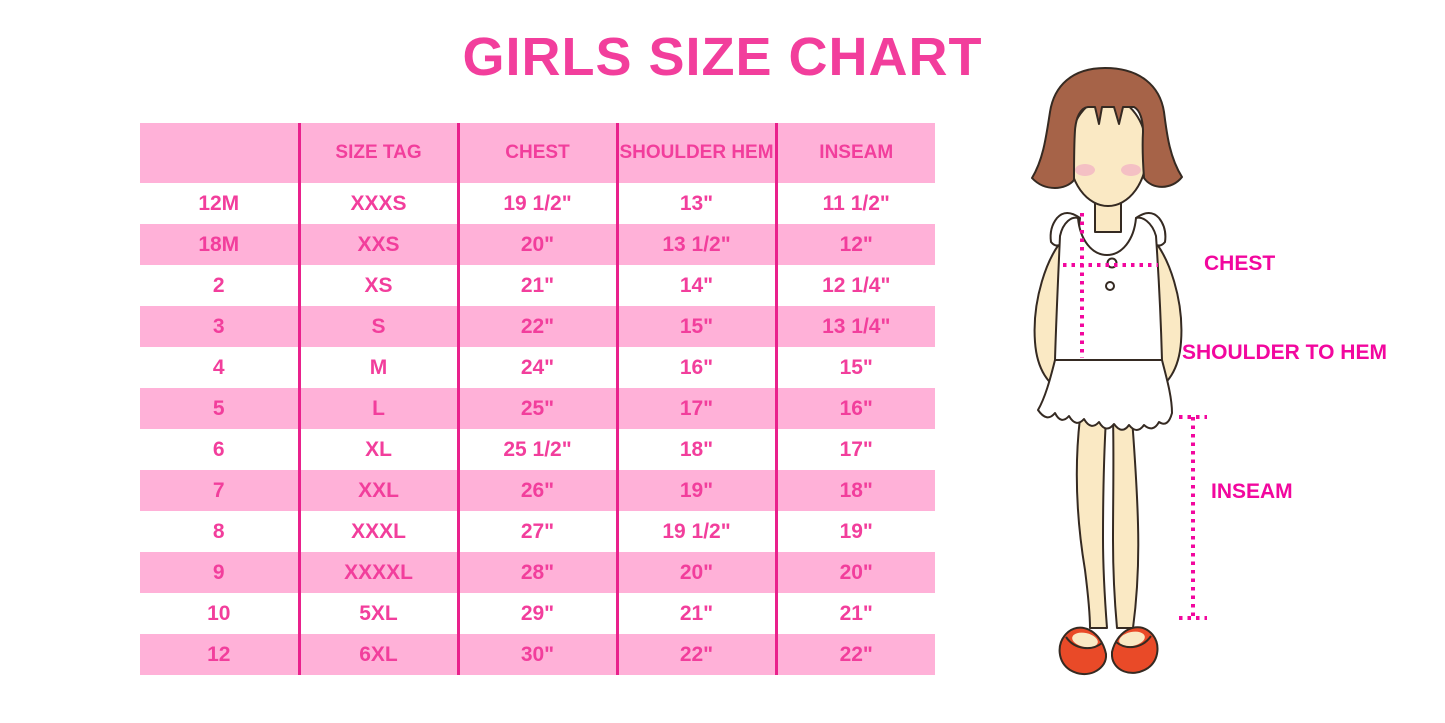  I want to click on table-cell: 12, so click(219, 654).